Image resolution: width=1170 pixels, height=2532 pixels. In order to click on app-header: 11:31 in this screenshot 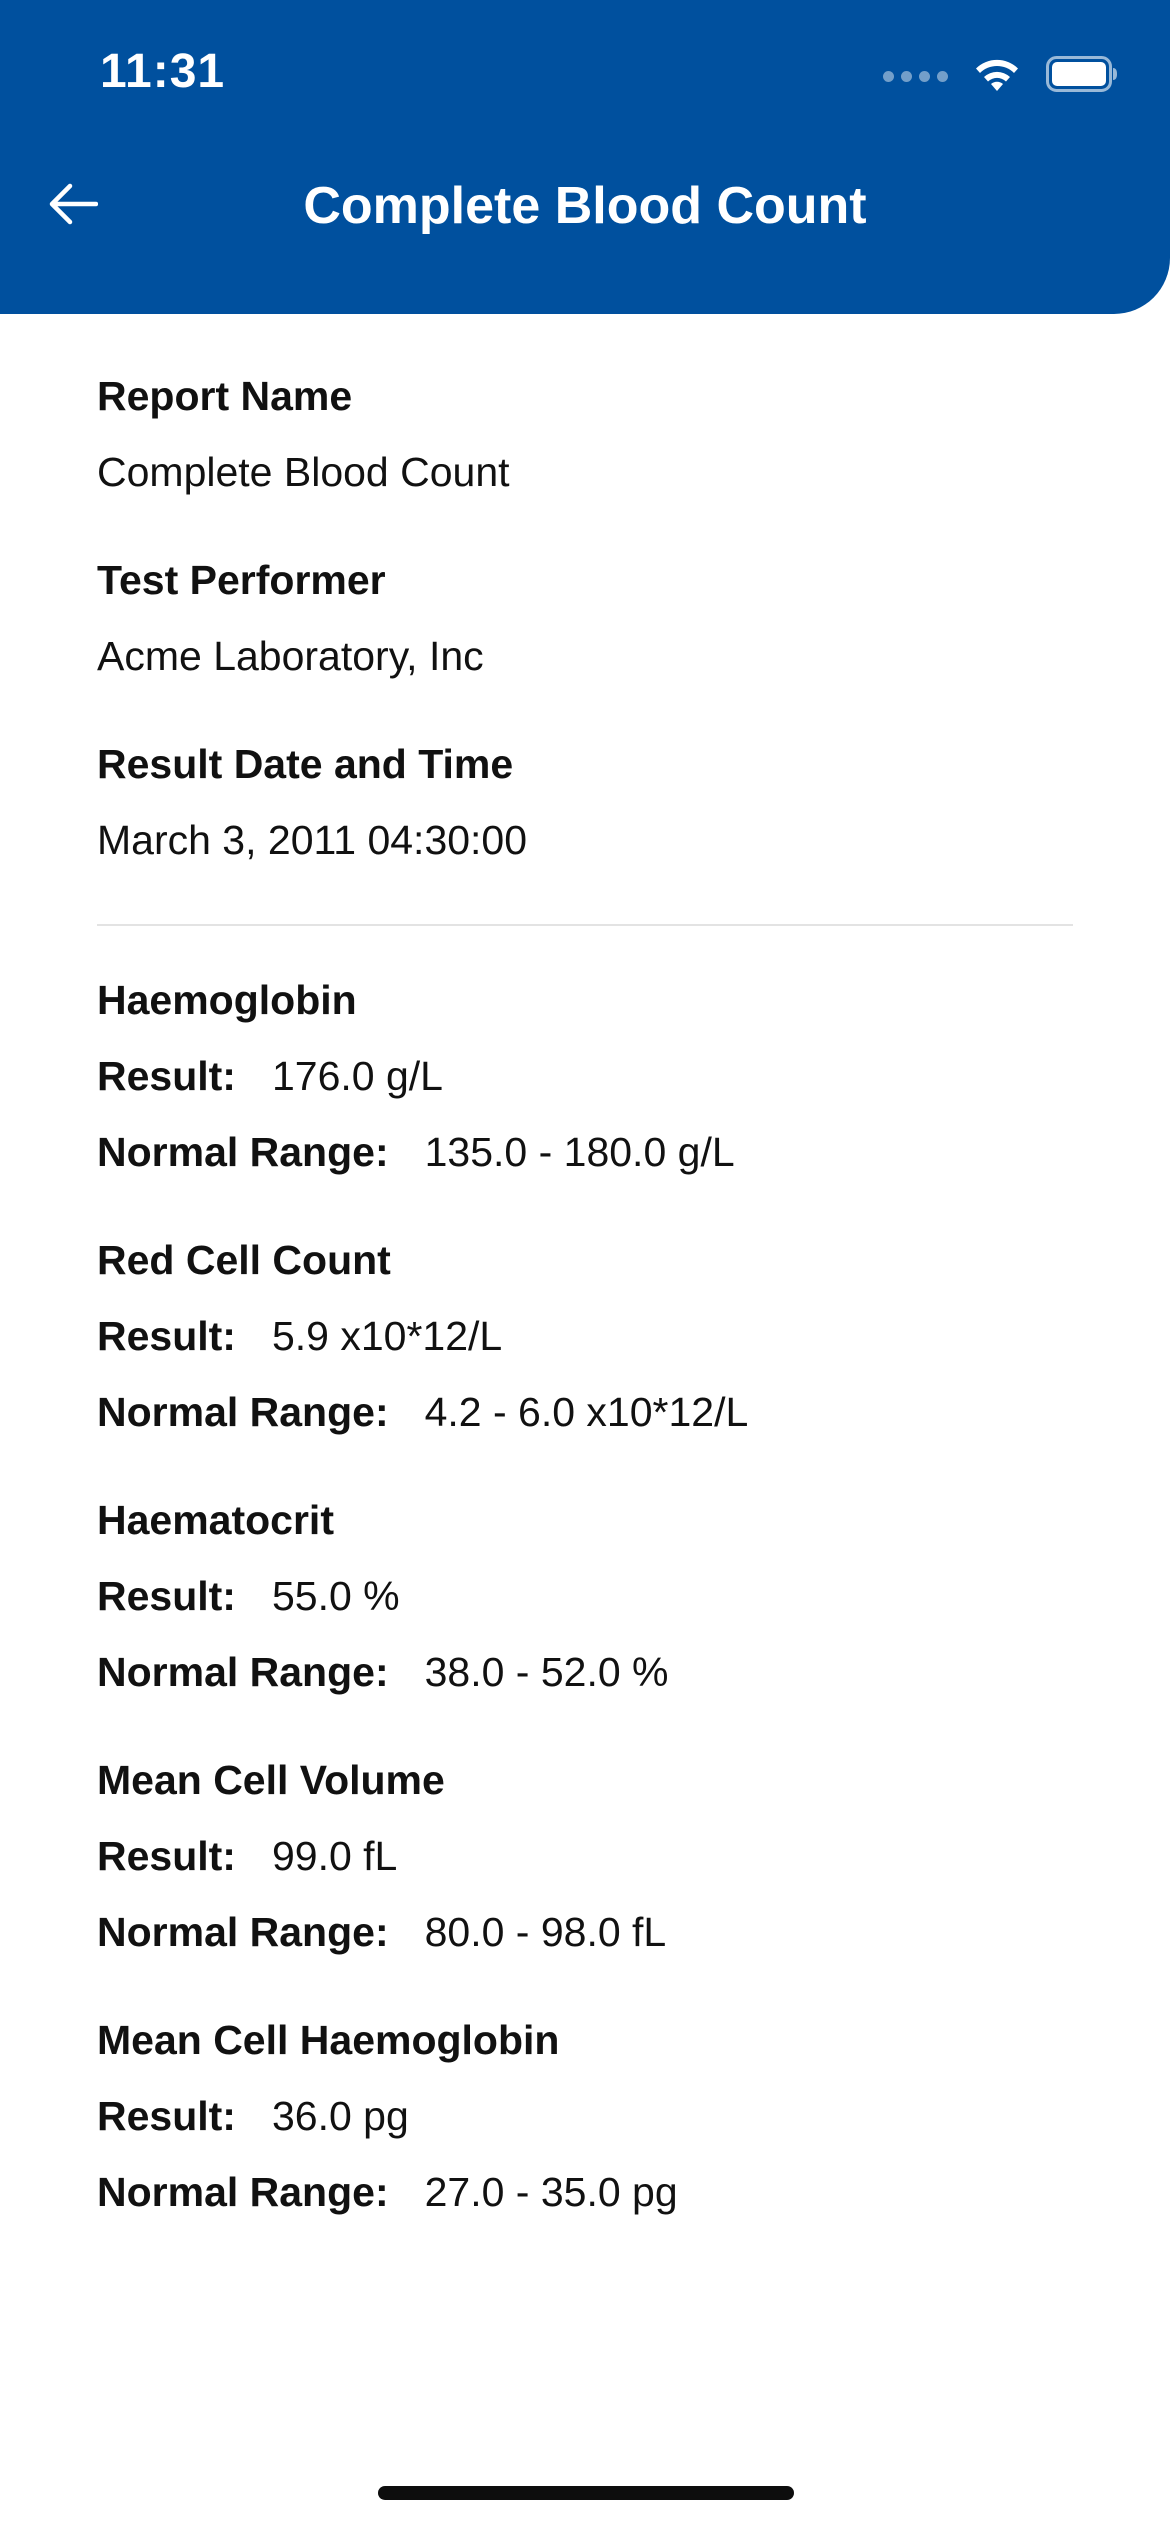, I will do `click(585, 157)`.